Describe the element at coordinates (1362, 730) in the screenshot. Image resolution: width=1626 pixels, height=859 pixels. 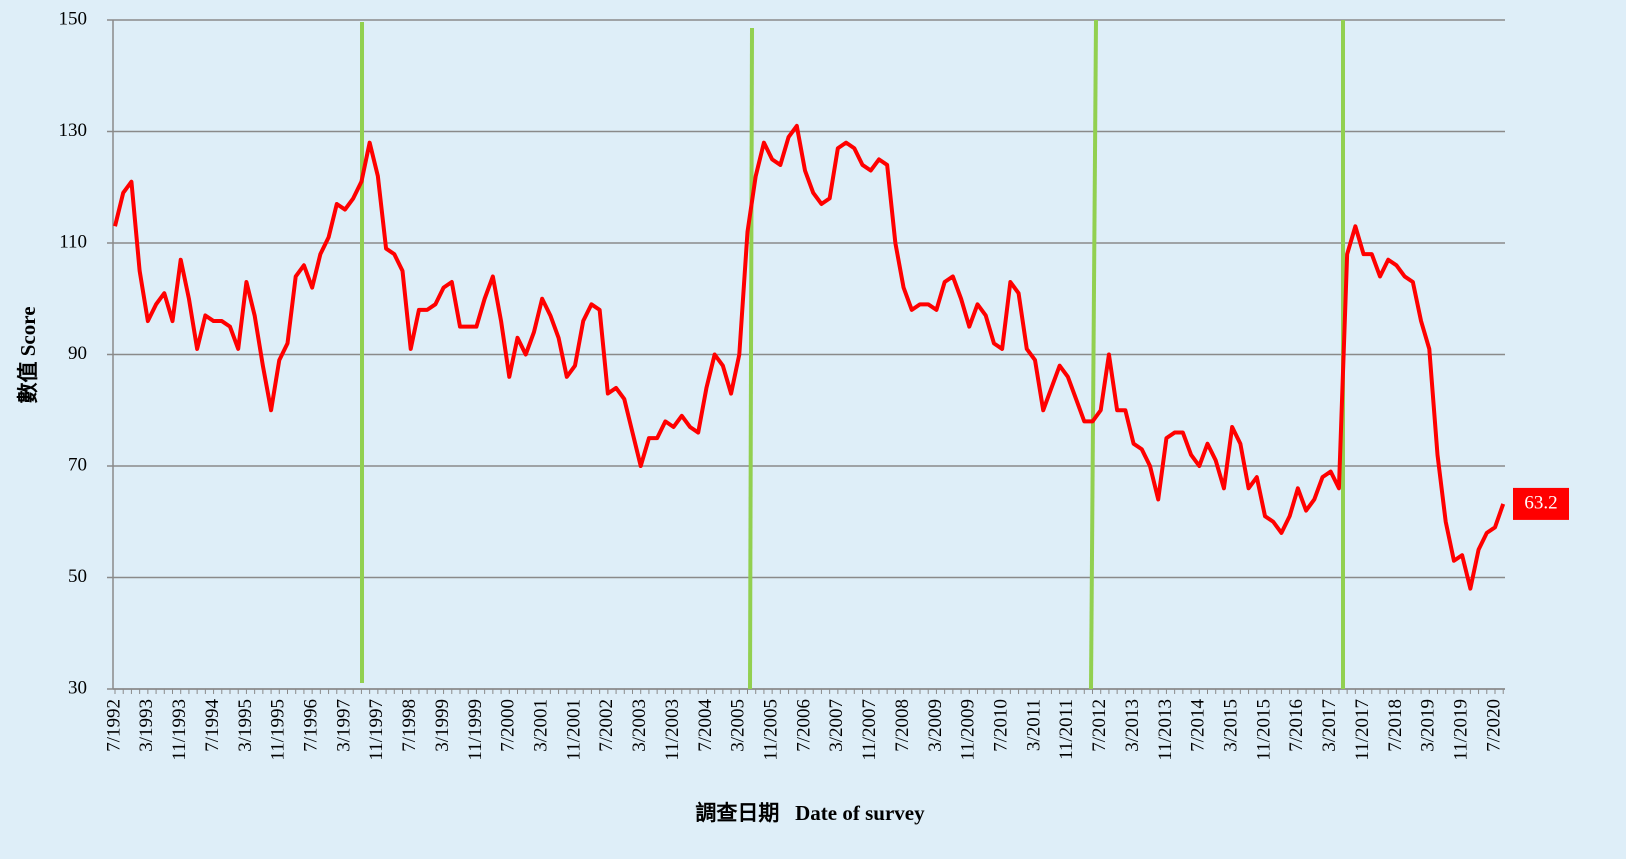
I see `x-tick-label: 11/2017` at that location.